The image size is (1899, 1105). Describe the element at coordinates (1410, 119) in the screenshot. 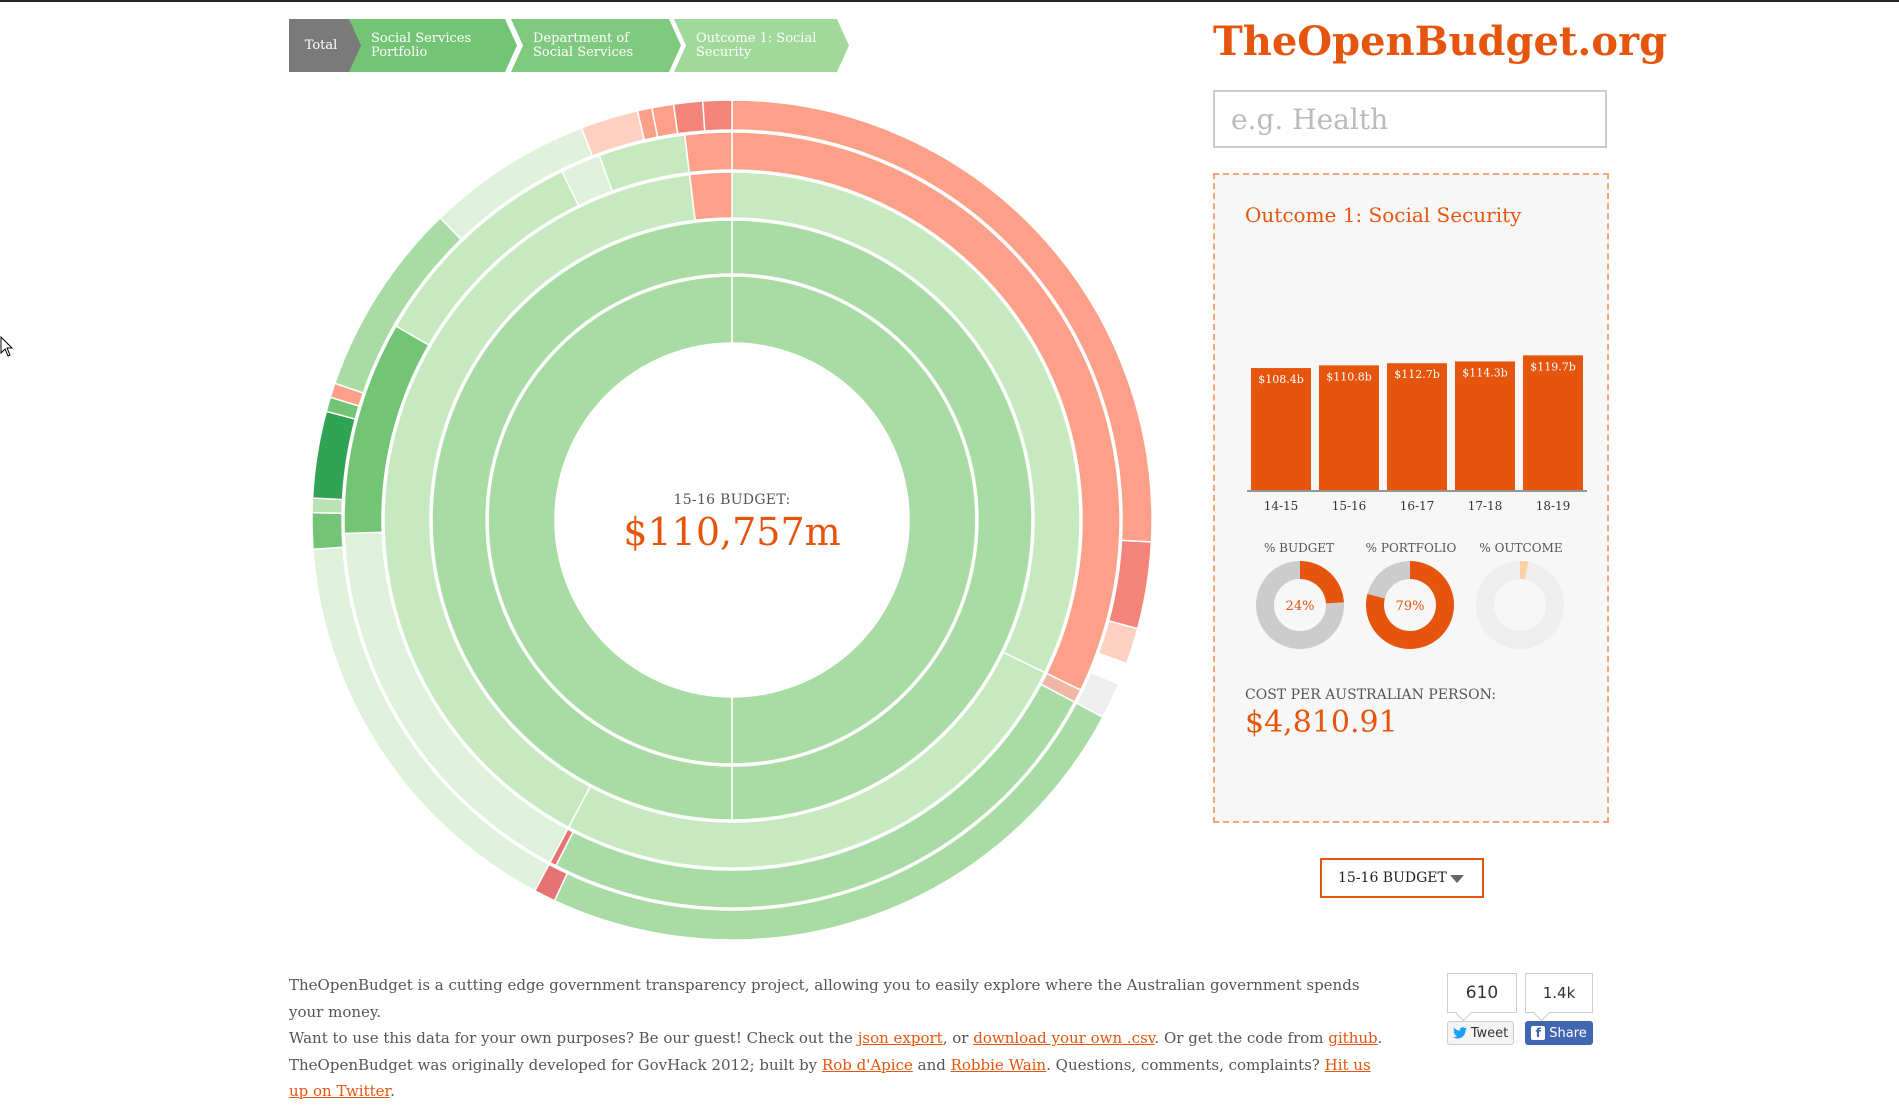

I see `search-input` at that location.